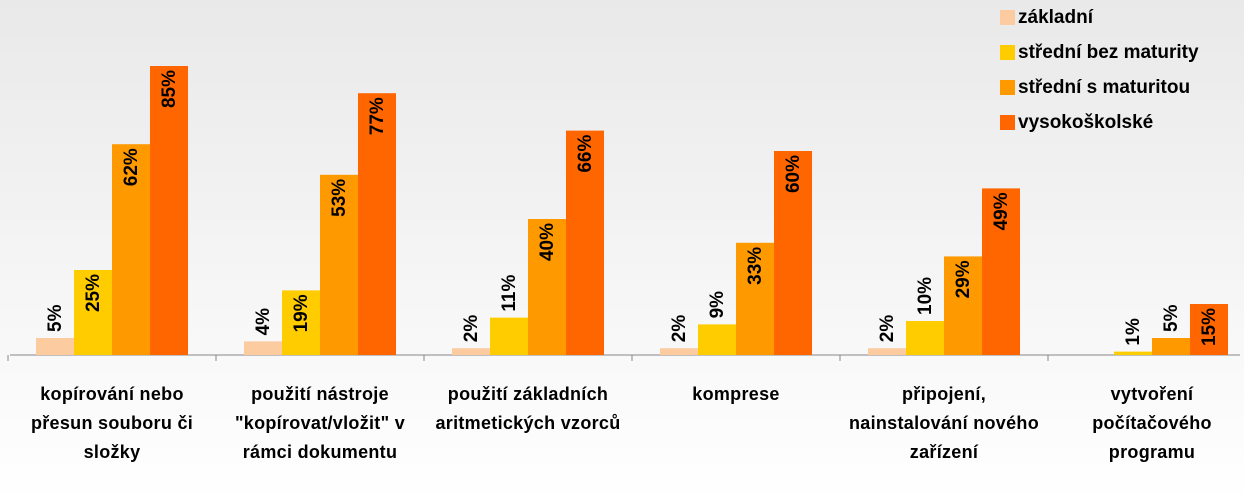  Describe the element at coordinates (1001, 211) in the screenshot. I see `data-label: 49%` at that location.